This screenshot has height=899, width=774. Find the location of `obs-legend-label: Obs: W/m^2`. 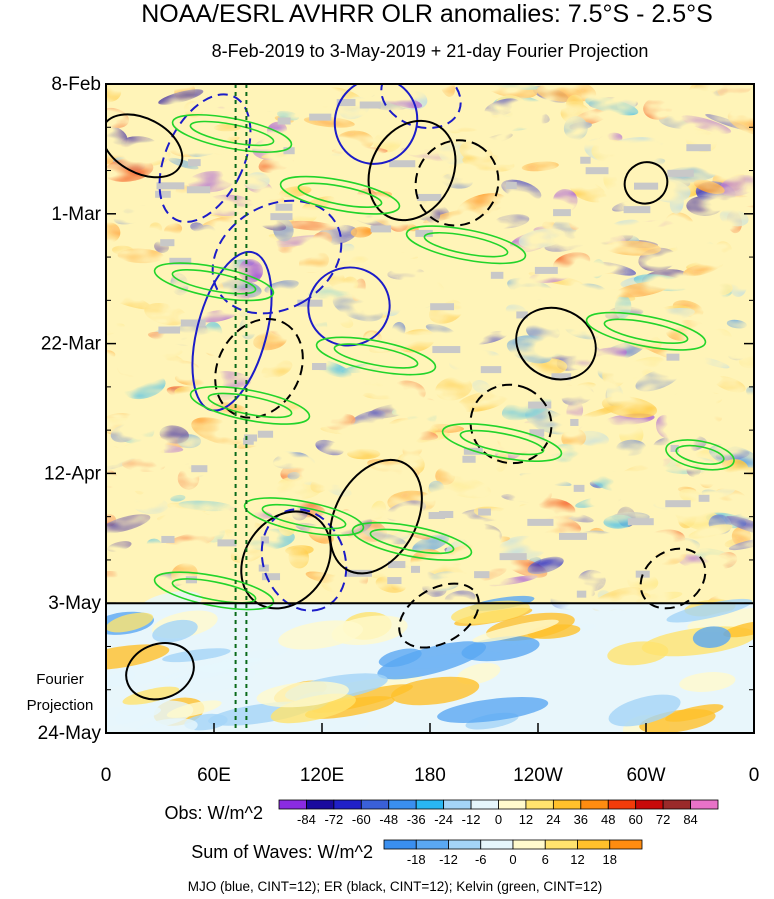

obs-legend-label: Obs: W/m^2 is located at coordinates (214, 813).